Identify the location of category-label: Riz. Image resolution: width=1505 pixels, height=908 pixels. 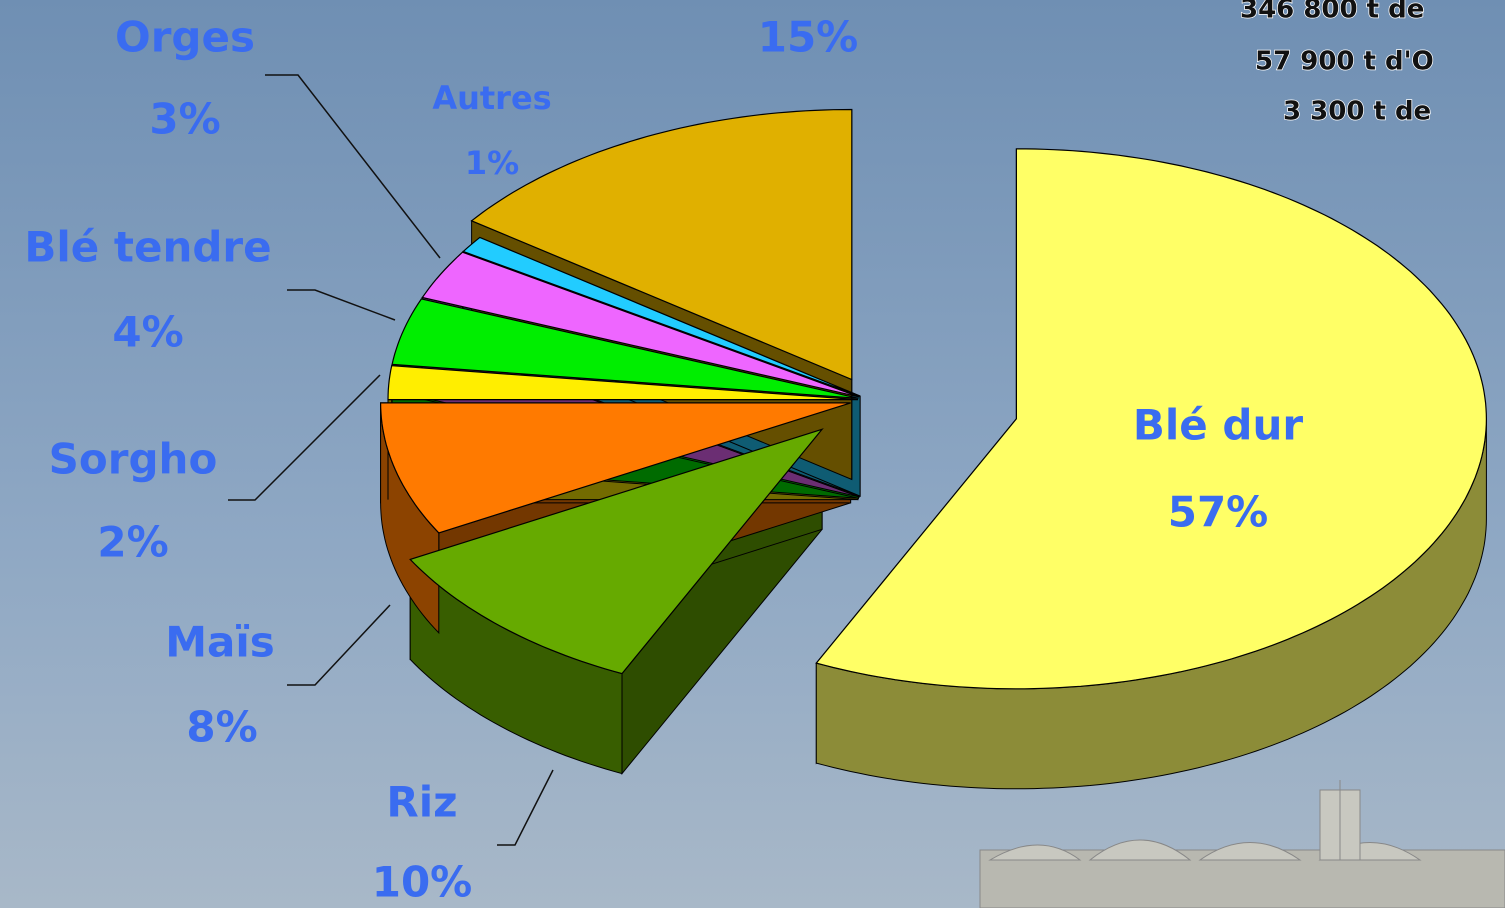
(421, 802).